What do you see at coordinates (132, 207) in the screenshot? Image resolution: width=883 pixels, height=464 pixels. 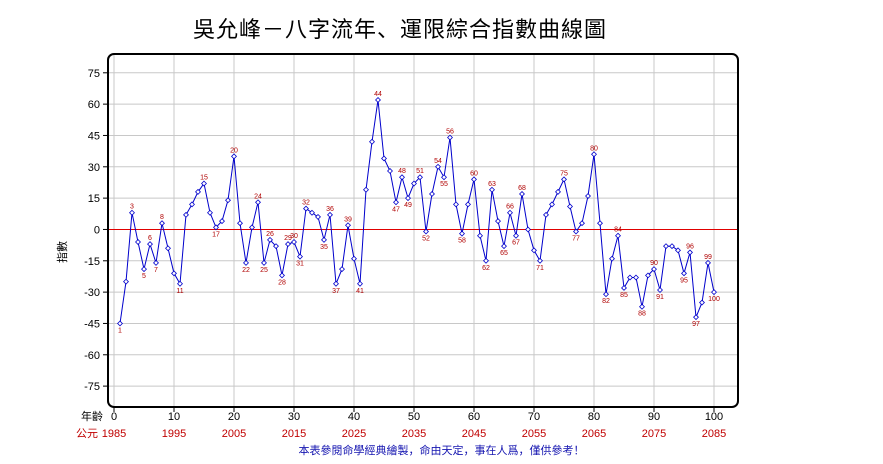 I see `point-label: 3` at bounding box center [132, 207].